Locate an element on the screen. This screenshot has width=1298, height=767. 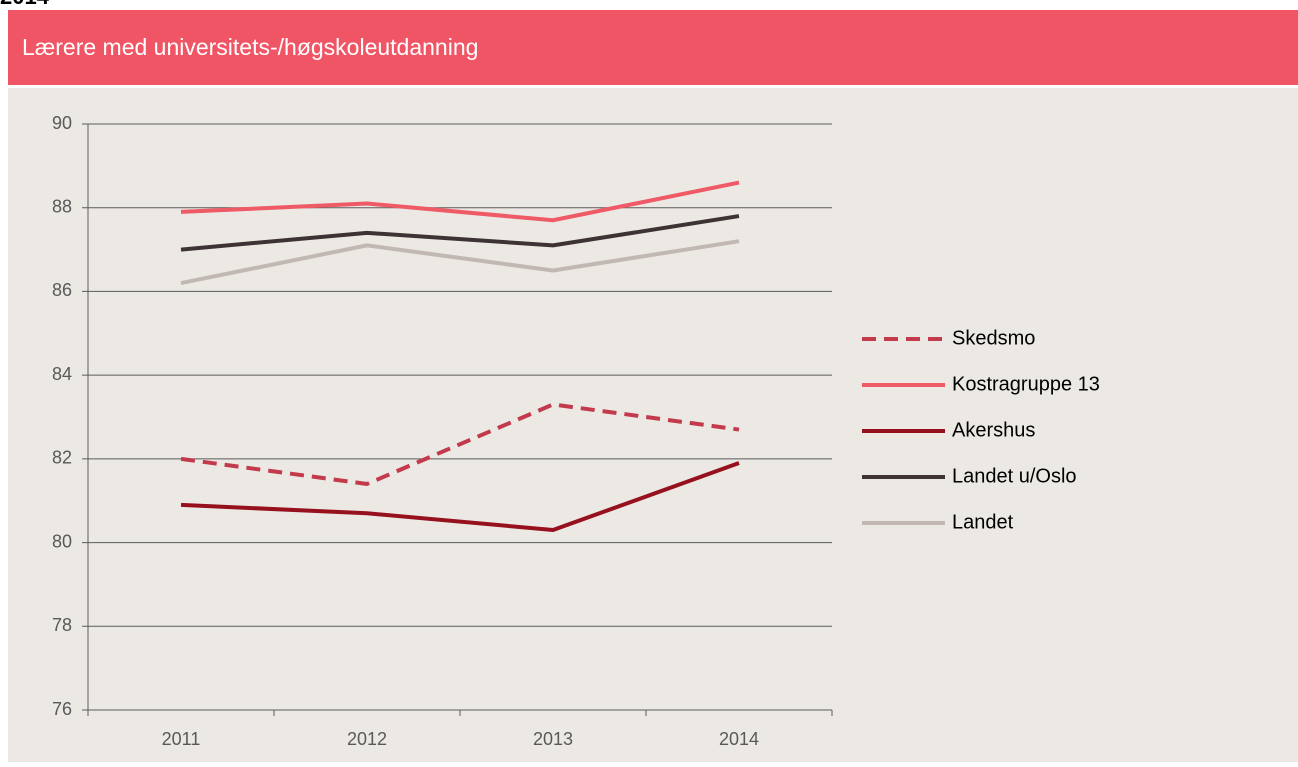
x-tick-label: 2013 is located at coordinates (553, 739).